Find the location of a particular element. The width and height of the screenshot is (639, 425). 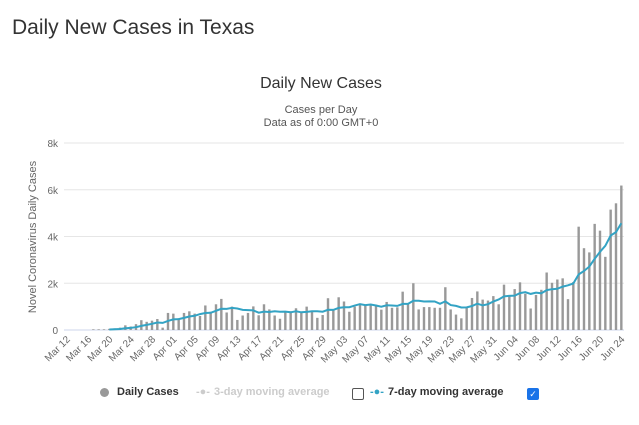

7day-average-checkbox: ✓ is located at coordinates (533, 394).